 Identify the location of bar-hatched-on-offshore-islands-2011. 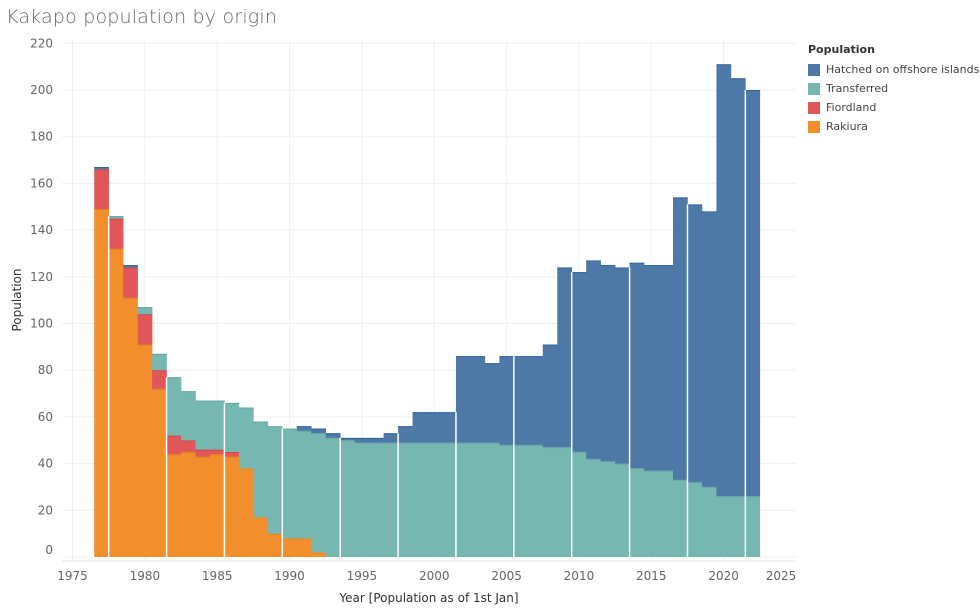
(593, 359).